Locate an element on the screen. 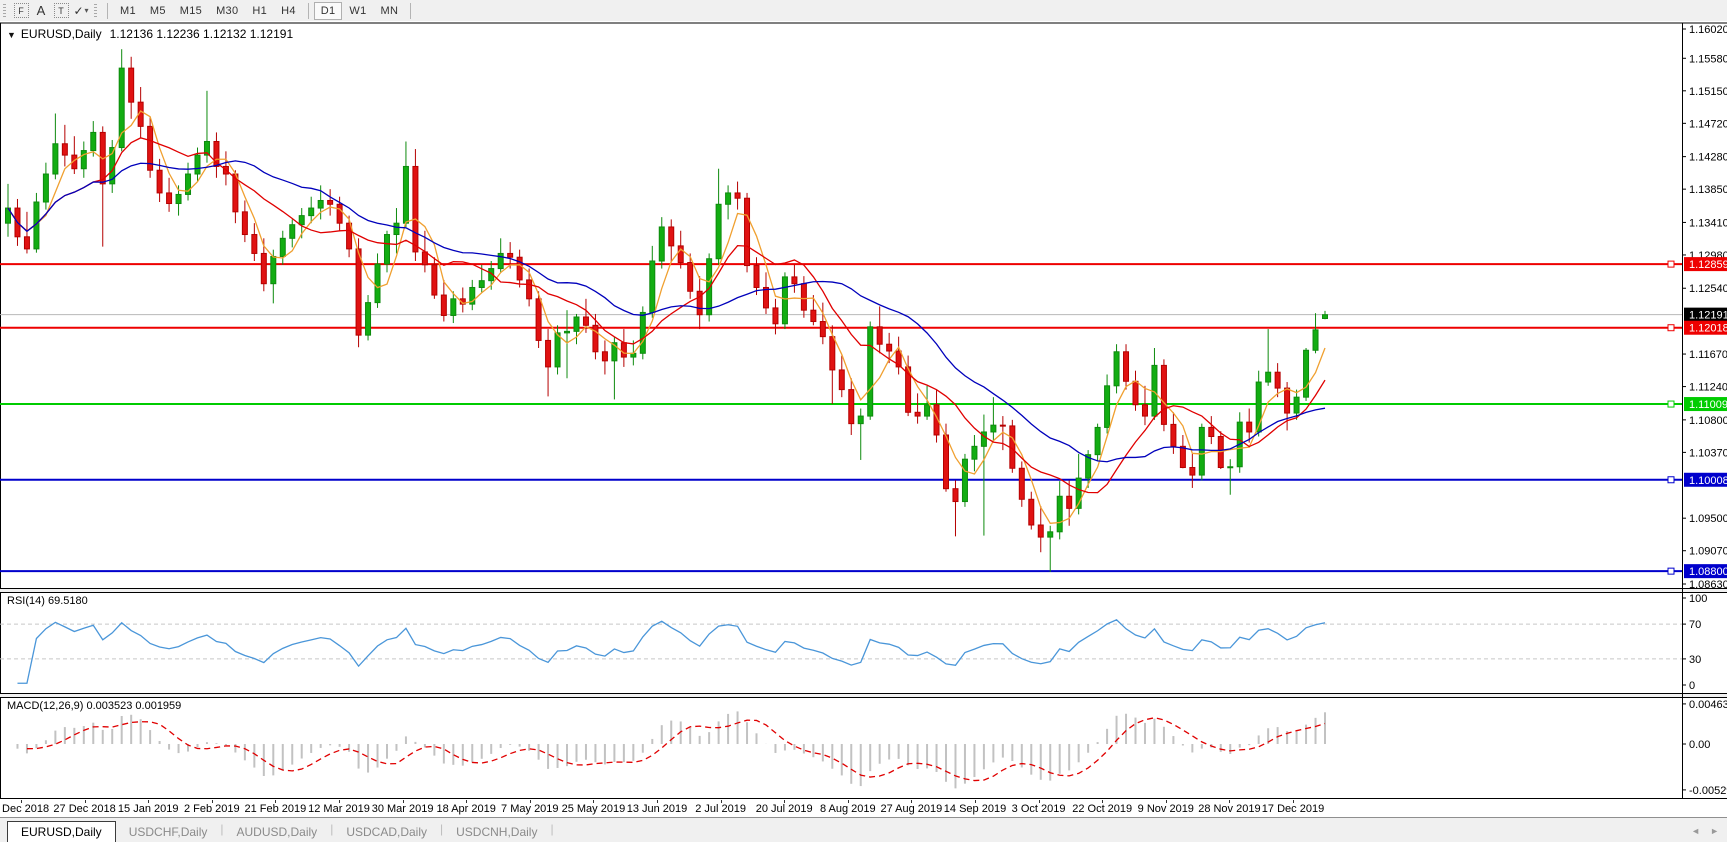  macd-histogram is located at coordinates (671, 750).